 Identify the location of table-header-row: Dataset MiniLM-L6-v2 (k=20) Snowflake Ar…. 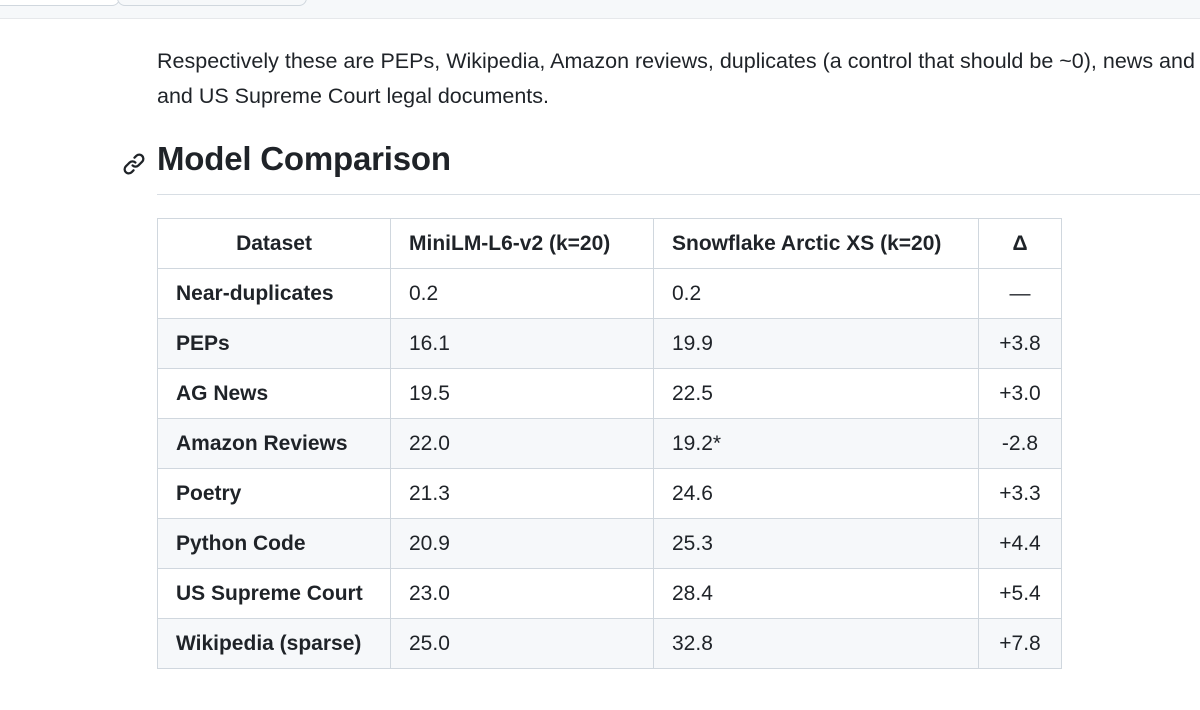
(609, 243).